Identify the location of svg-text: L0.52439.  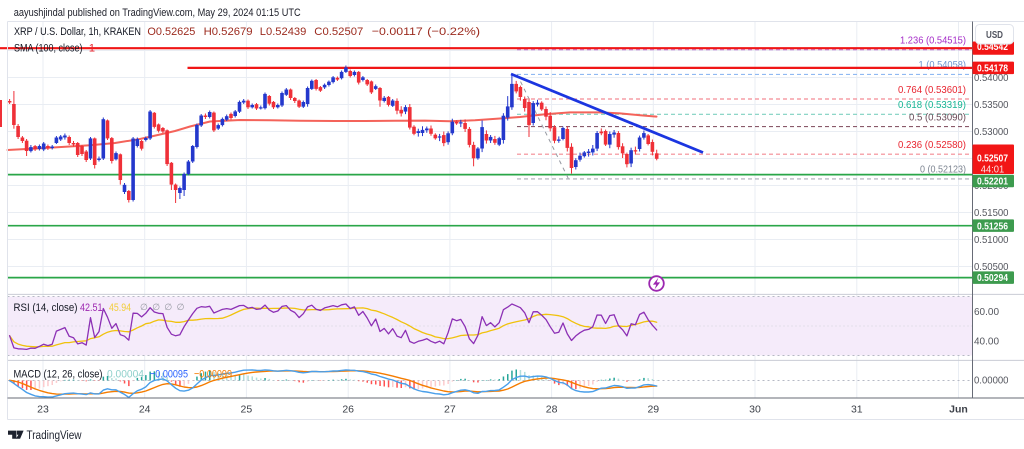
(283, 32).